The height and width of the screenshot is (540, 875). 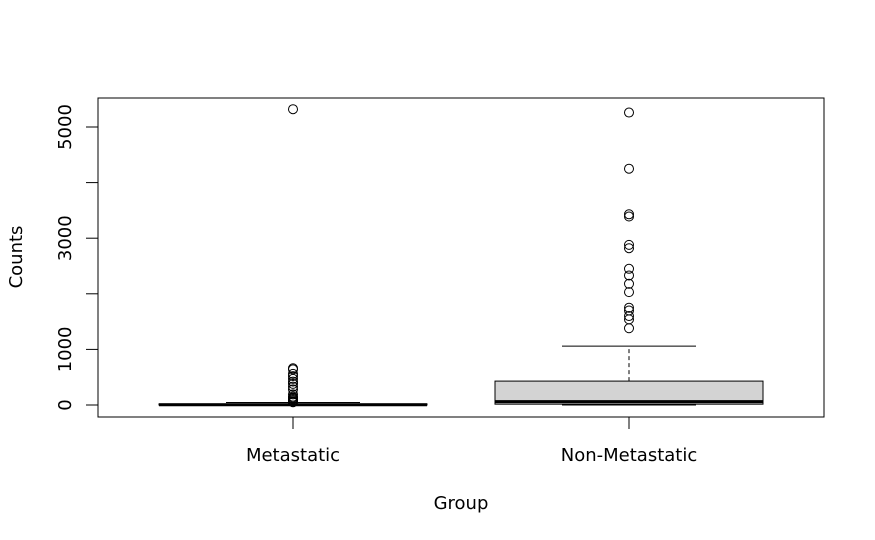 What do you see at coordinates (65, 404) in the screenshot?
I see `y-tick-label: 0` at bounding box center [65, 404].